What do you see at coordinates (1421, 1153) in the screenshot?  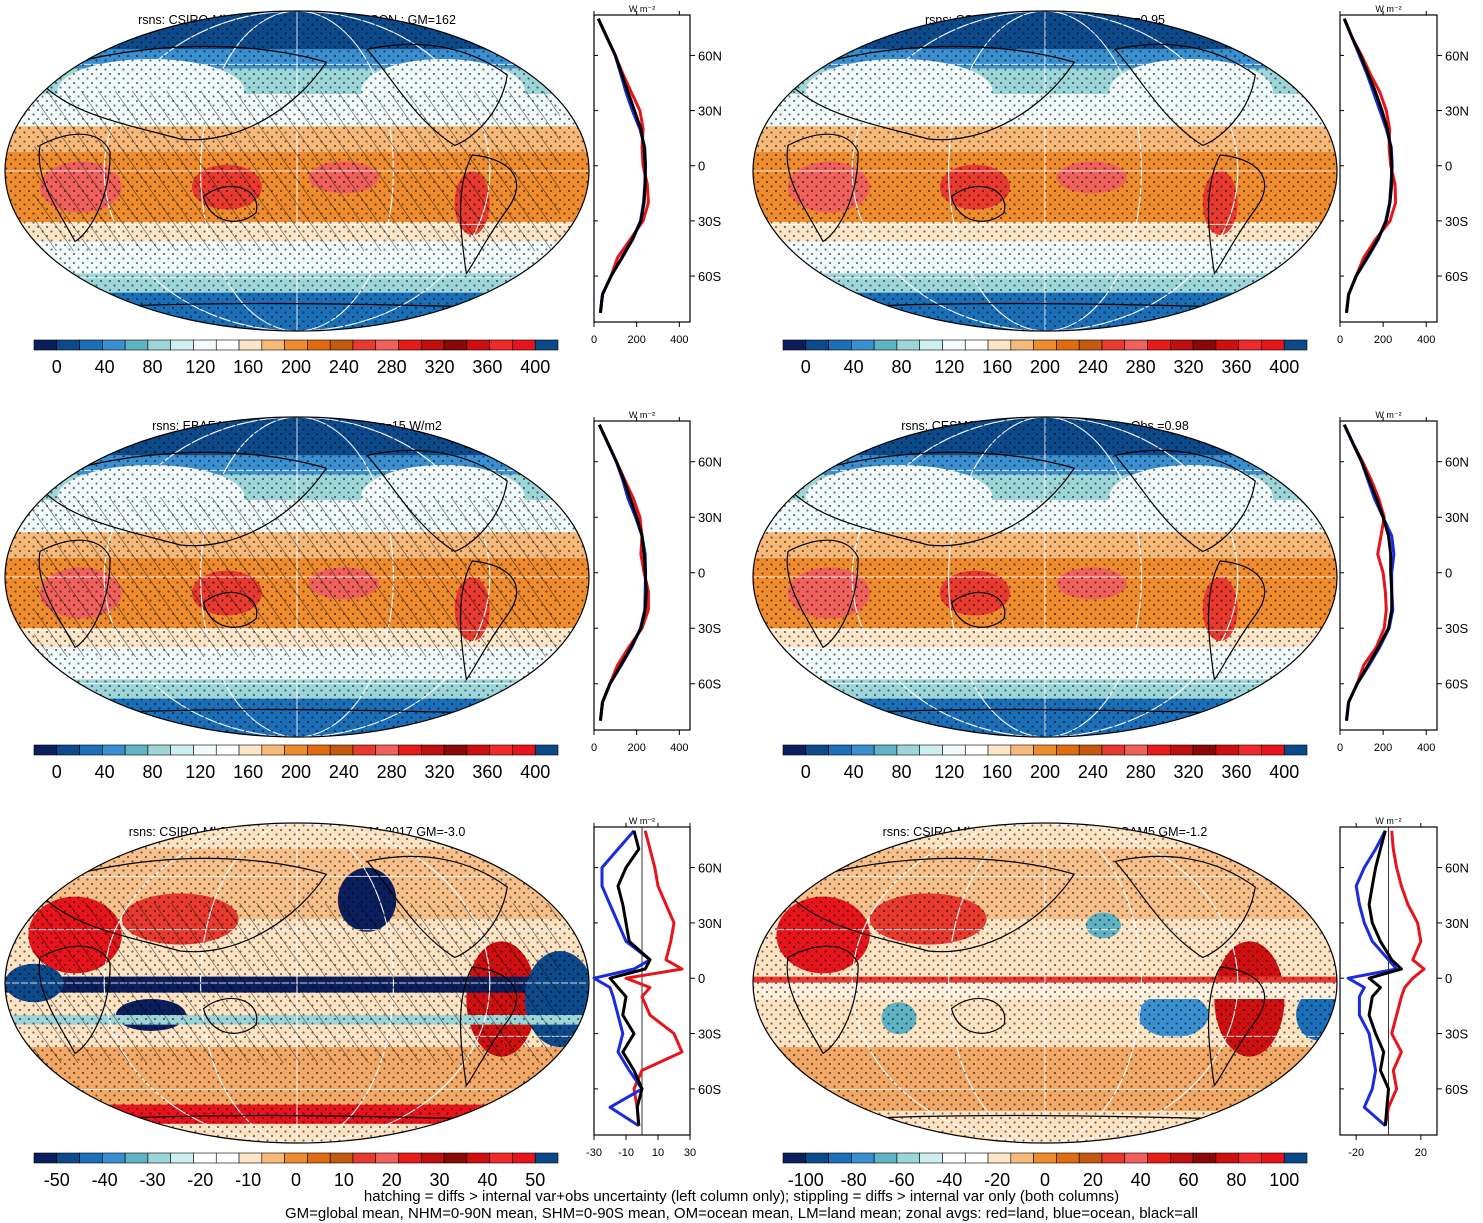 I see `zonal-x-label: 20` at bounding box center [1421, 1153].